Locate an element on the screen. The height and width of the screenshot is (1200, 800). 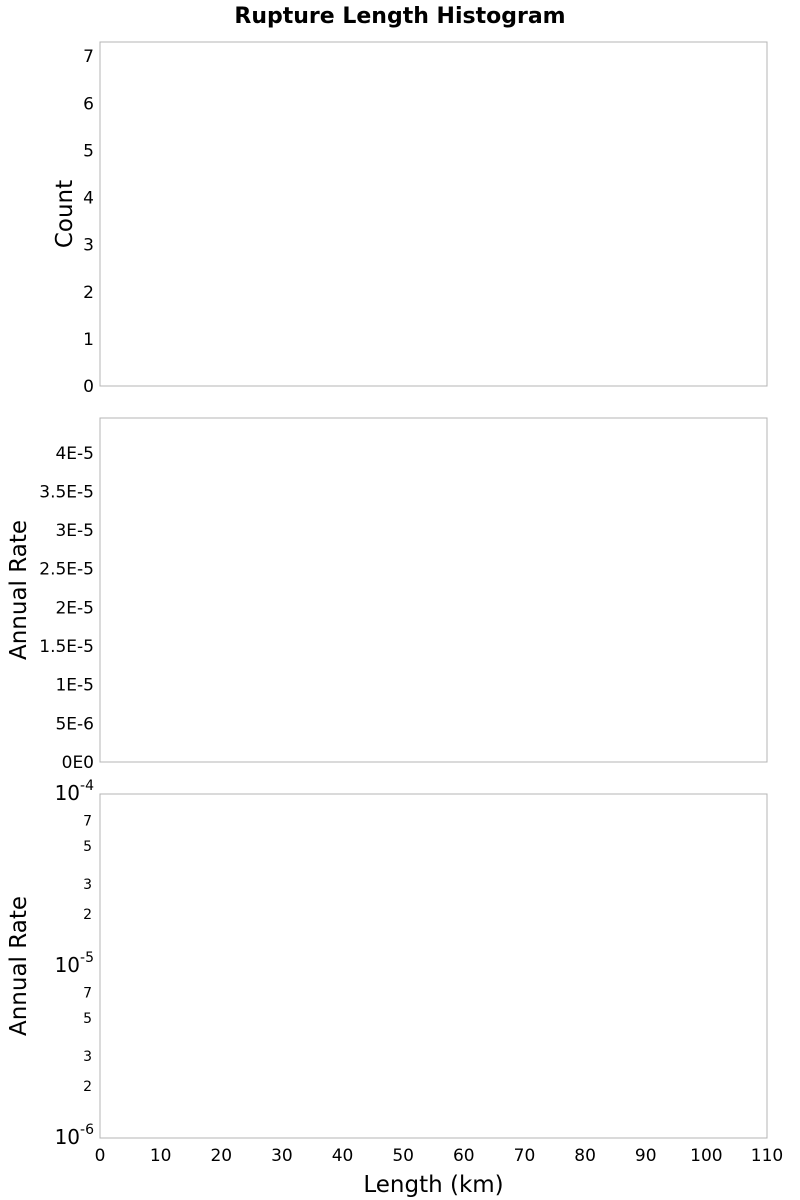
y-tick-label: 5 is located at coordinates (88, 151).